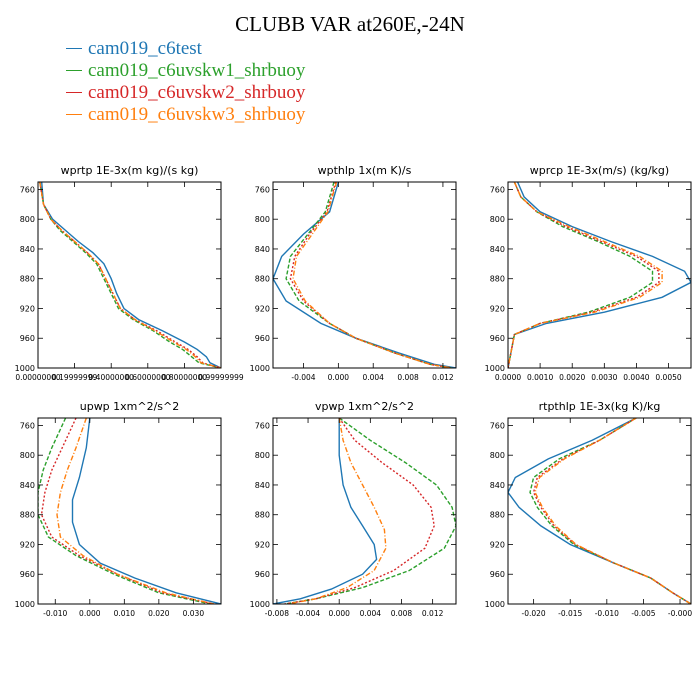  I want to click on x-tick-label: 0.99999999, so click(221, 377).